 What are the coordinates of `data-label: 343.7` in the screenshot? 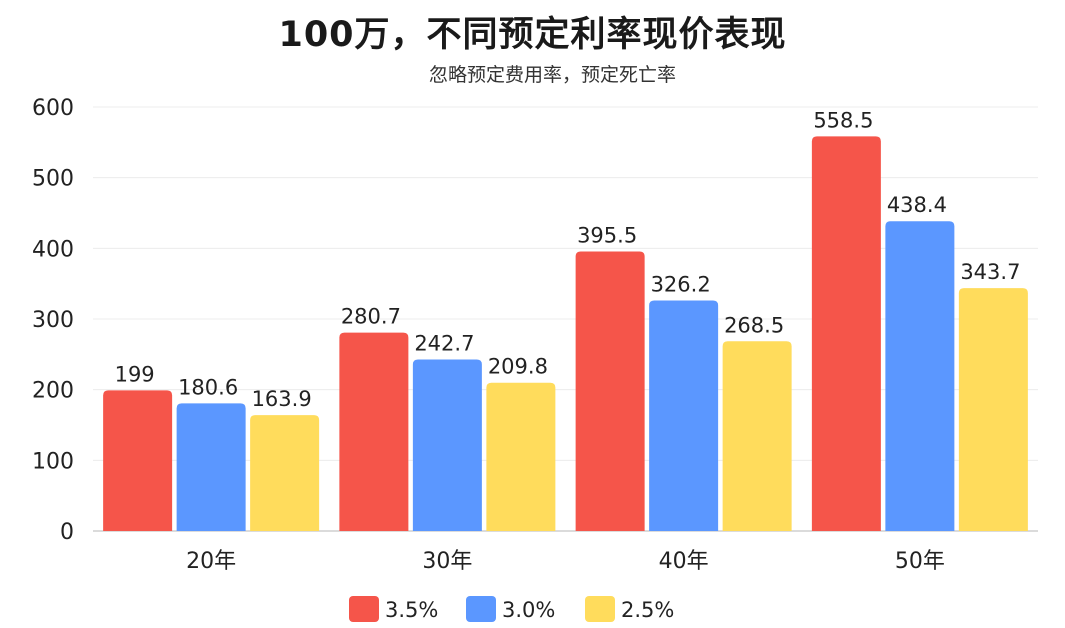 It's located at (990, 272).